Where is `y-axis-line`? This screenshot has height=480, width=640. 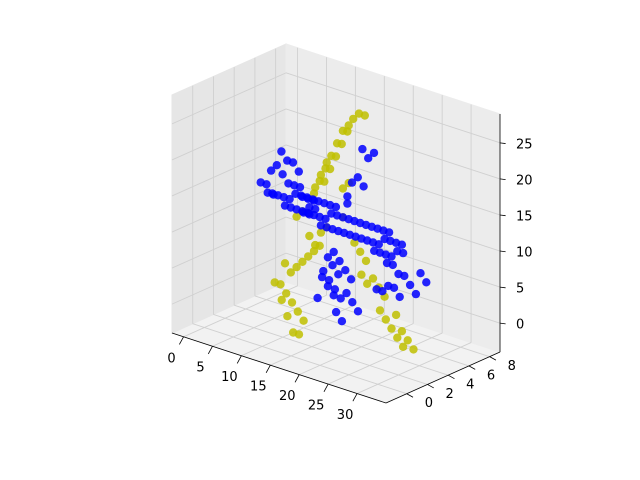
y-axis-line is located at coordinates (443, 377).